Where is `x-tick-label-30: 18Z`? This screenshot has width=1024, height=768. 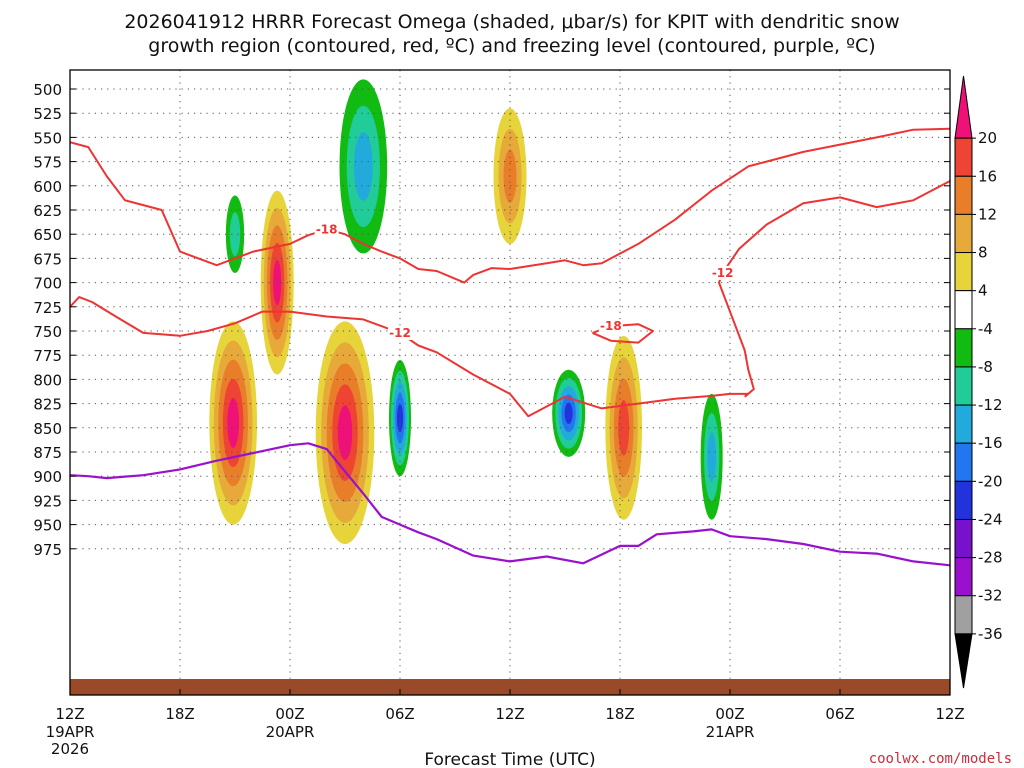 x-tick-label-30: 18Z is located at coordinates (619, 714).